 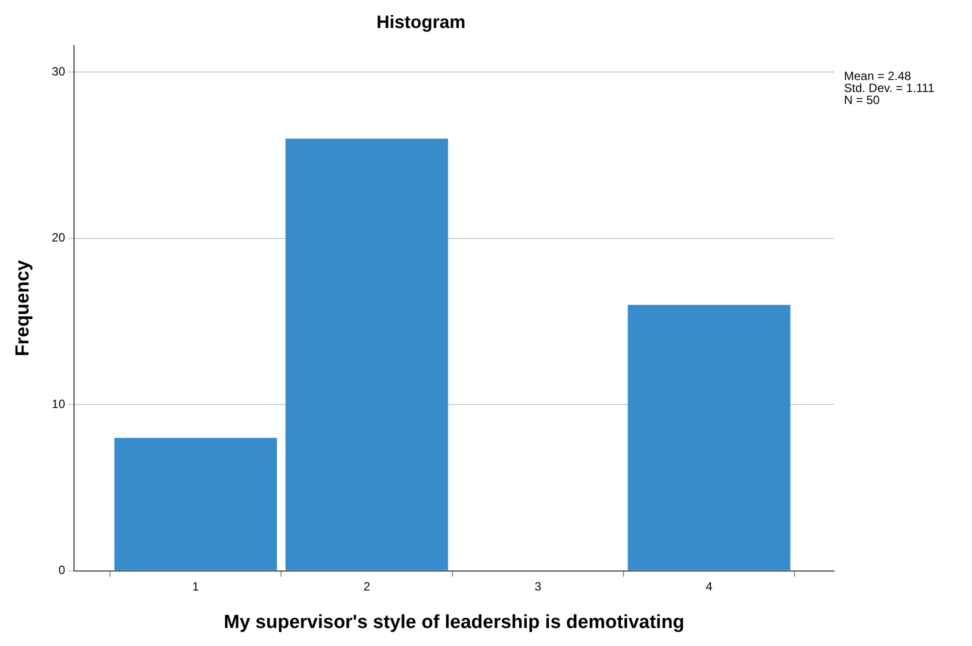 I want to click on x-tick-label: 2, so click(x=366, y=586).